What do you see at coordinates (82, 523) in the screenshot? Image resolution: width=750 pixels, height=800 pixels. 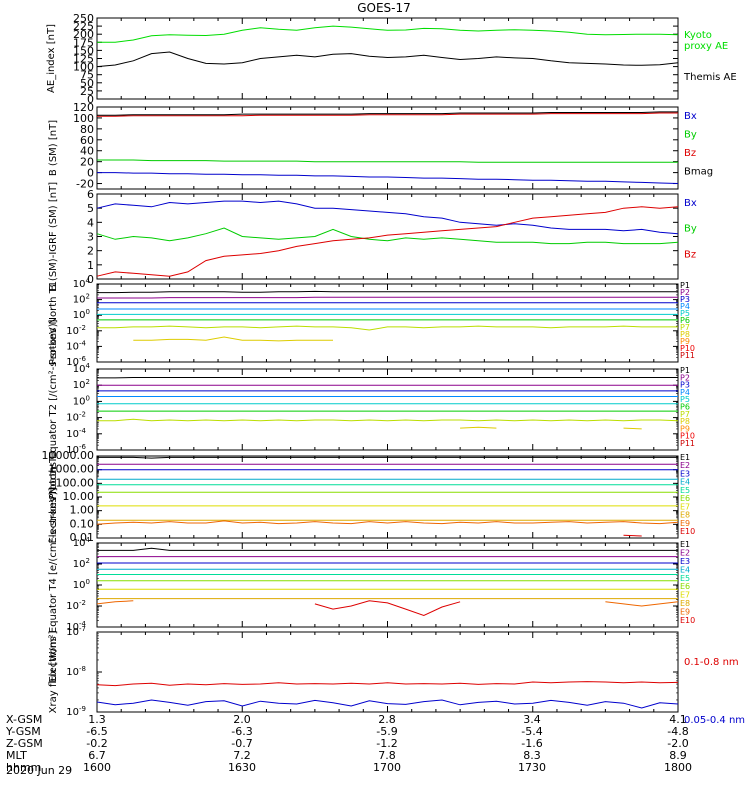 I see `y-tick-label: 0.10` at bounding box center [82, 523].